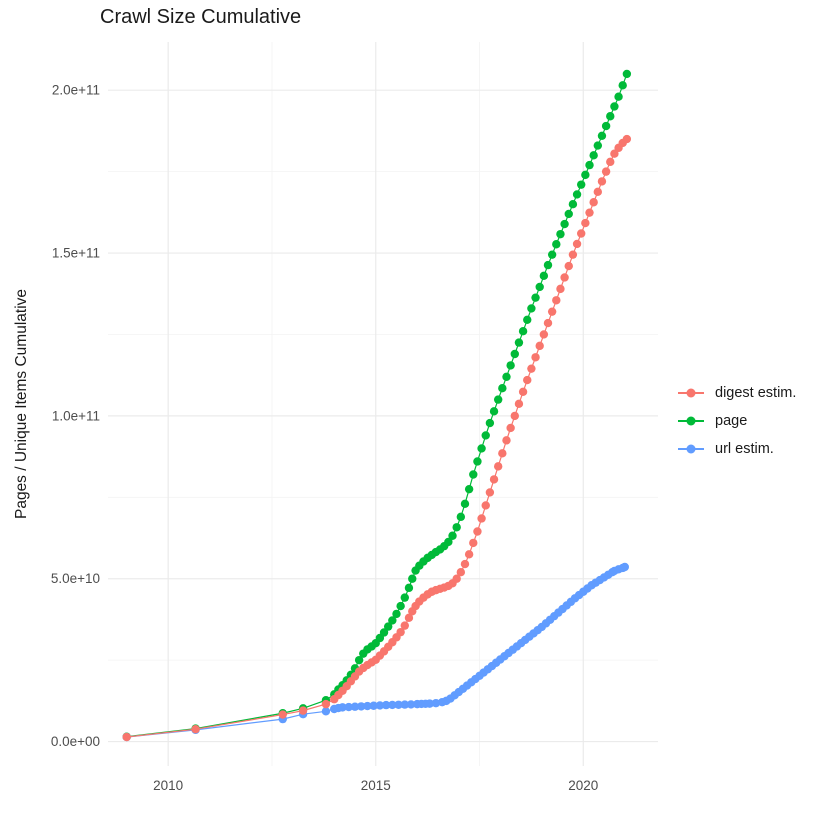 The image size is (826, 827). Describe the element at coordinates (744, 449) in the screenshot. I see `legend-label-url: url estim.` at that location.